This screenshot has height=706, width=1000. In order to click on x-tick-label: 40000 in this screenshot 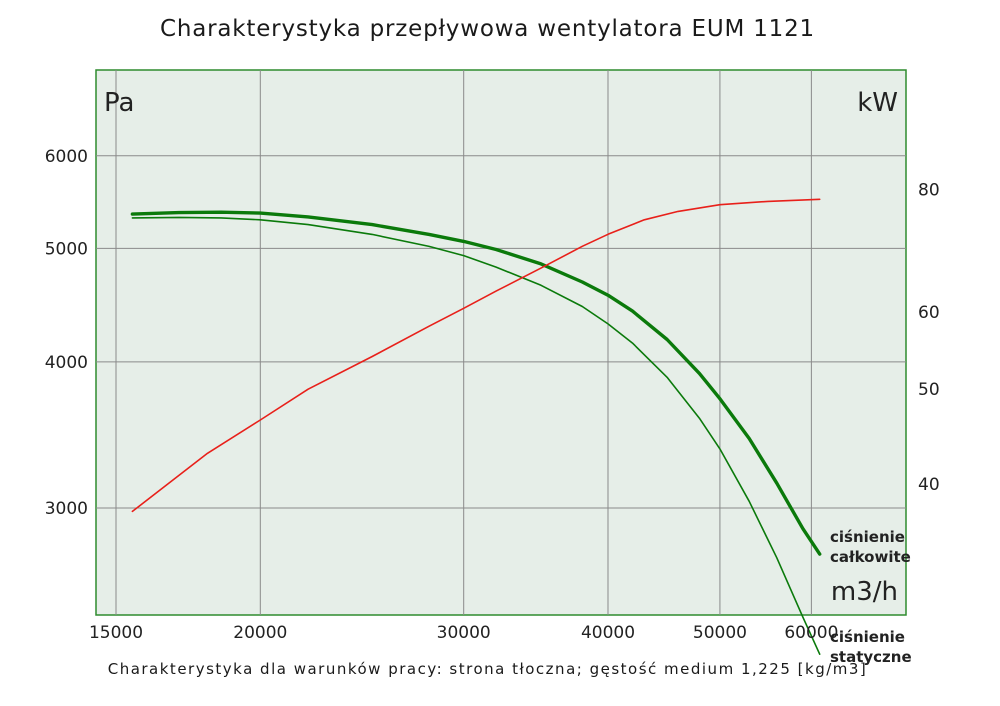, I will do `click(608, 633)`.